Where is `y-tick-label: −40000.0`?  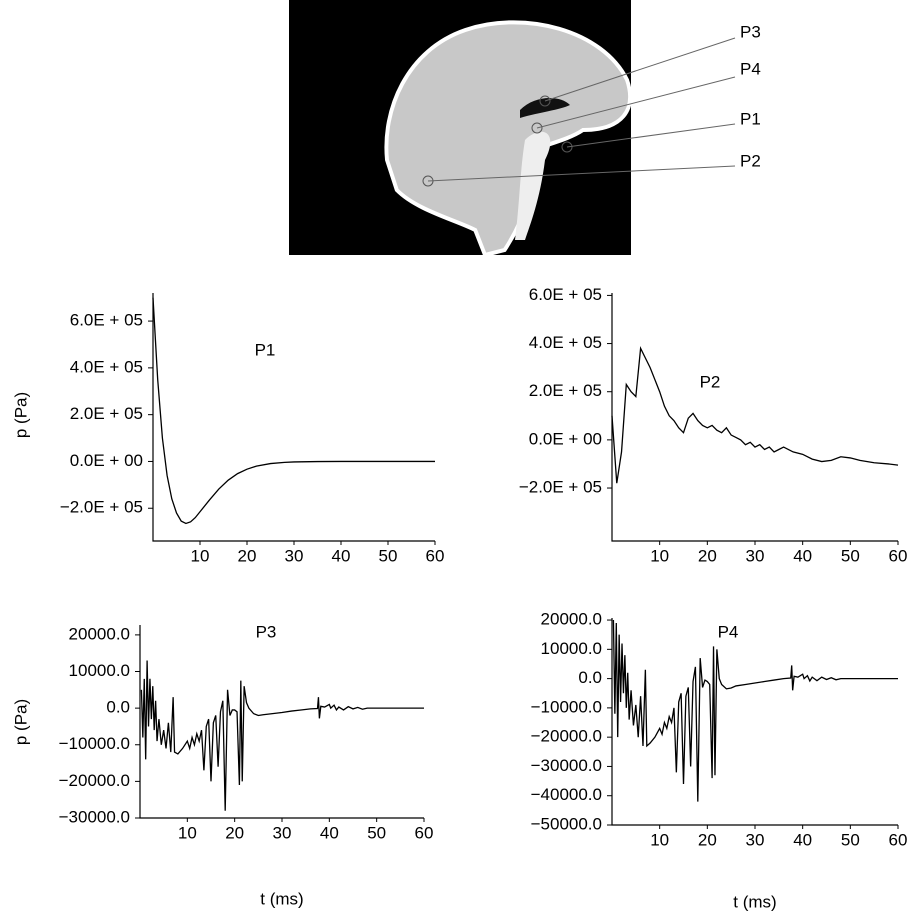
y-tick-label: −40000.0 is located at coordinates (566, 794).